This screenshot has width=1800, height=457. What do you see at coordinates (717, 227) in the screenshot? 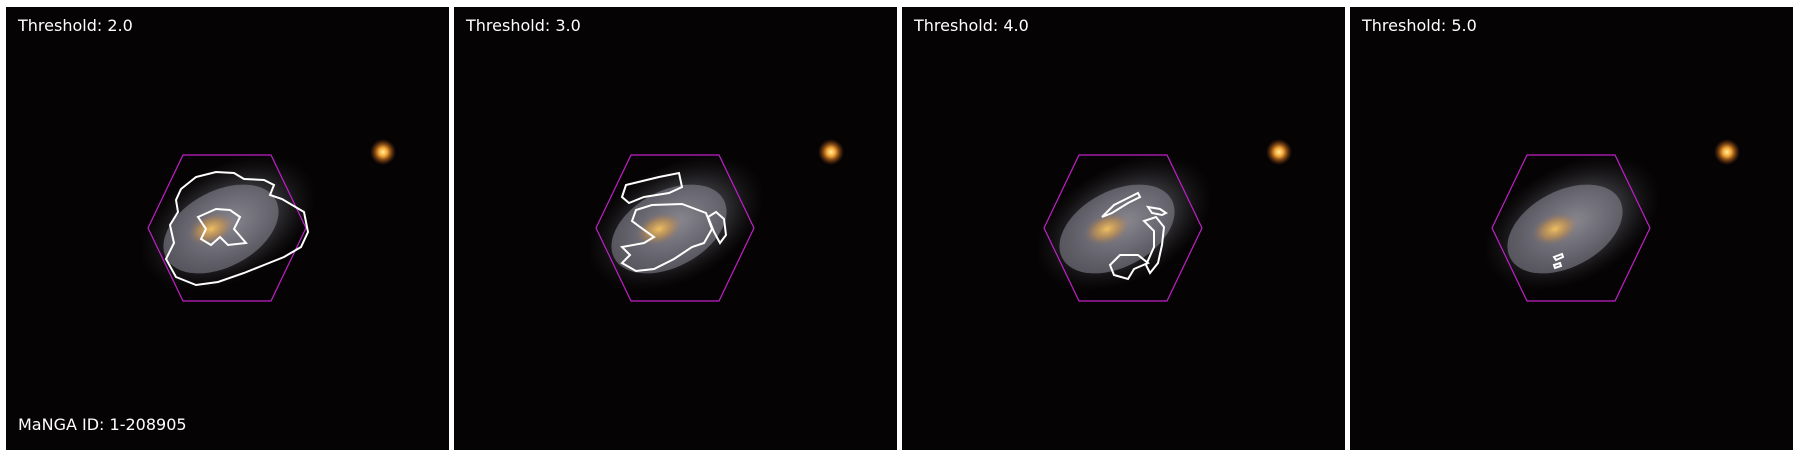
I see `contour-right` at bounding box center [717, 227].